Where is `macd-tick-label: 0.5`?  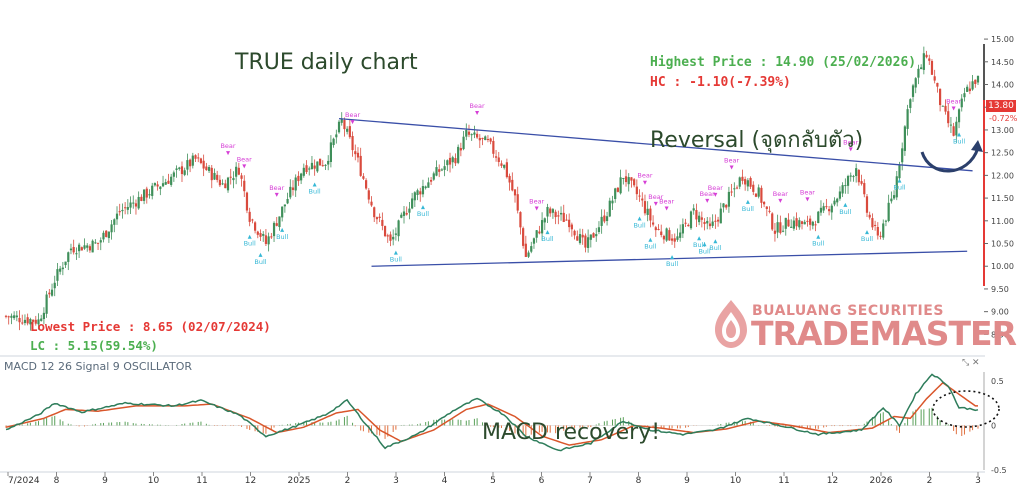
macd-tick-label: 0.5 is located at coordinates (997, 381).